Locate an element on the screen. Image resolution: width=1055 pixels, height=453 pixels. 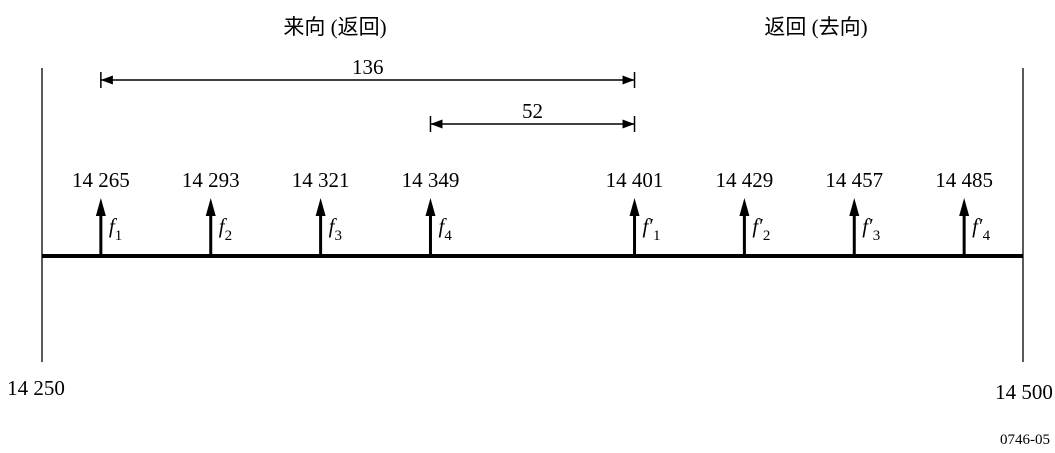
carrier-symbol: f1 is located at coordinates (115, 229).